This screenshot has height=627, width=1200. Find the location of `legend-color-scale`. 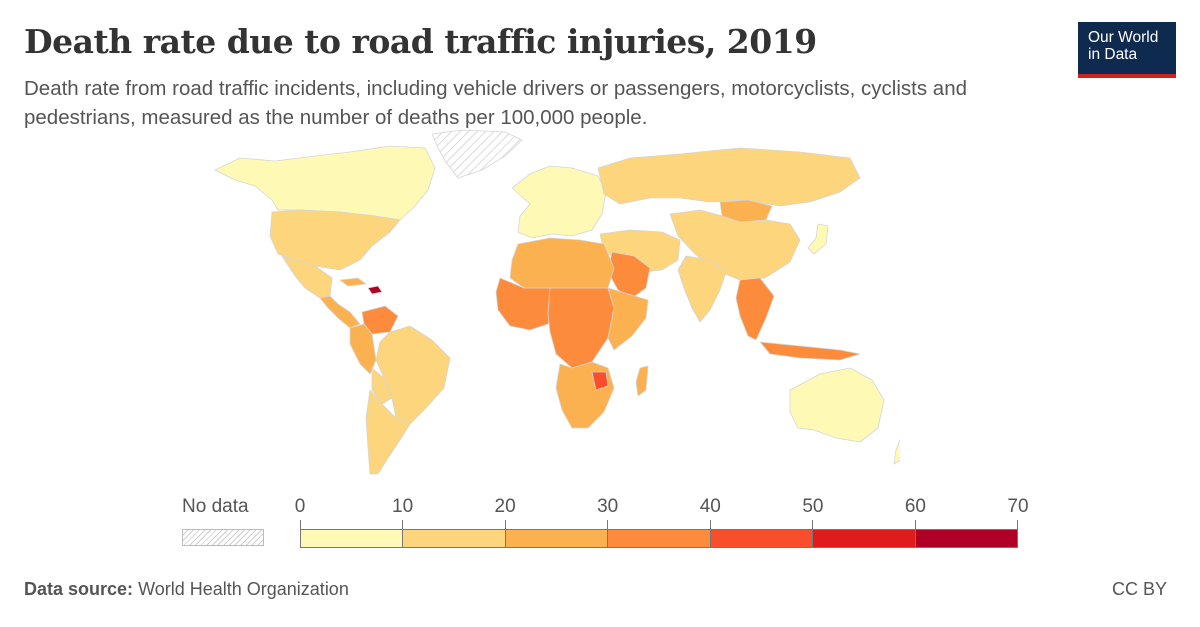

legend-color-scale is located at coordinates (659, 538).